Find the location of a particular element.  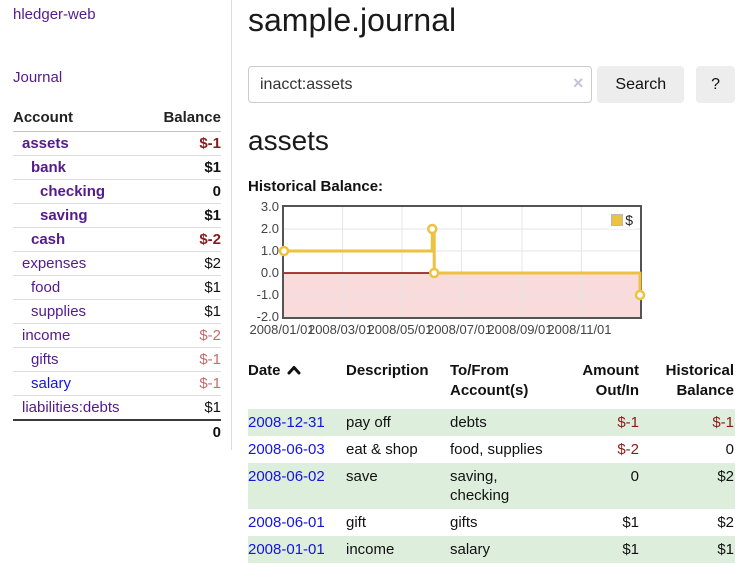

account-row: salary $-1 is located at coordinates (117, 383).